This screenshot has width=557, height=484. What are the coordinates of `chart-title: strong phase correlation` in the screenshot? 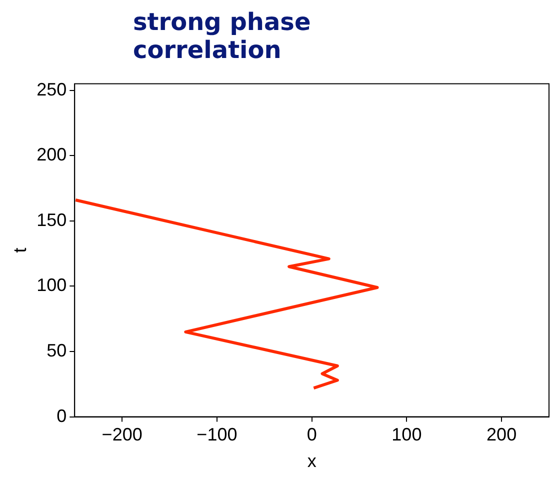 It's located at (222, 37).